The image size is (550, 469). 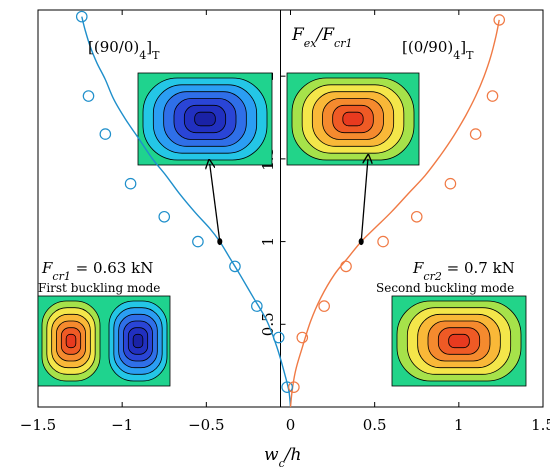 What do you see at coordinates (375, 425) in the screenshot?
I see `x-tick-label: 0.5` at bounding box center [375, 425].